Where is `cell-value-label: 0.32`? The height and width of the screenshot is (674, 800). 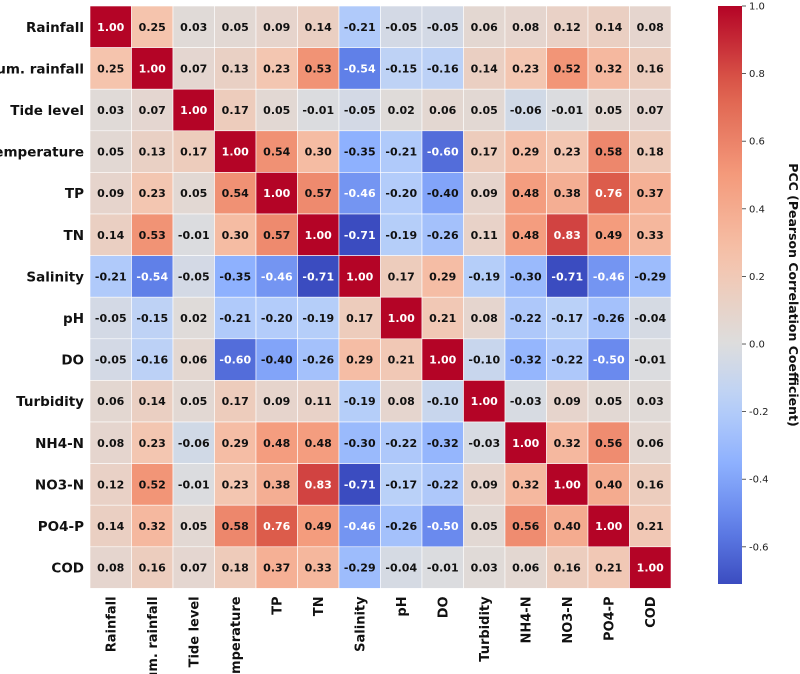
cell-value-label: 0.32 is located at coordinates (567, 443).